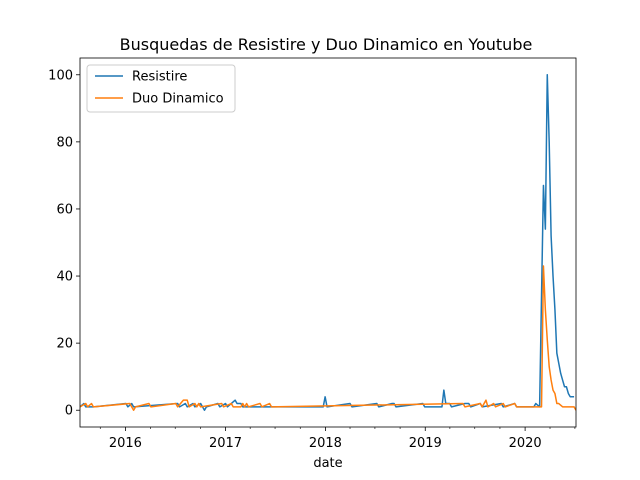 The height and width of the screenshot is (480, 640). What do you see at coordinates (64, 243) in the screenshot?
I see `y-axis: 0 20 40 60 80 100` at bounding box center [64, 243].